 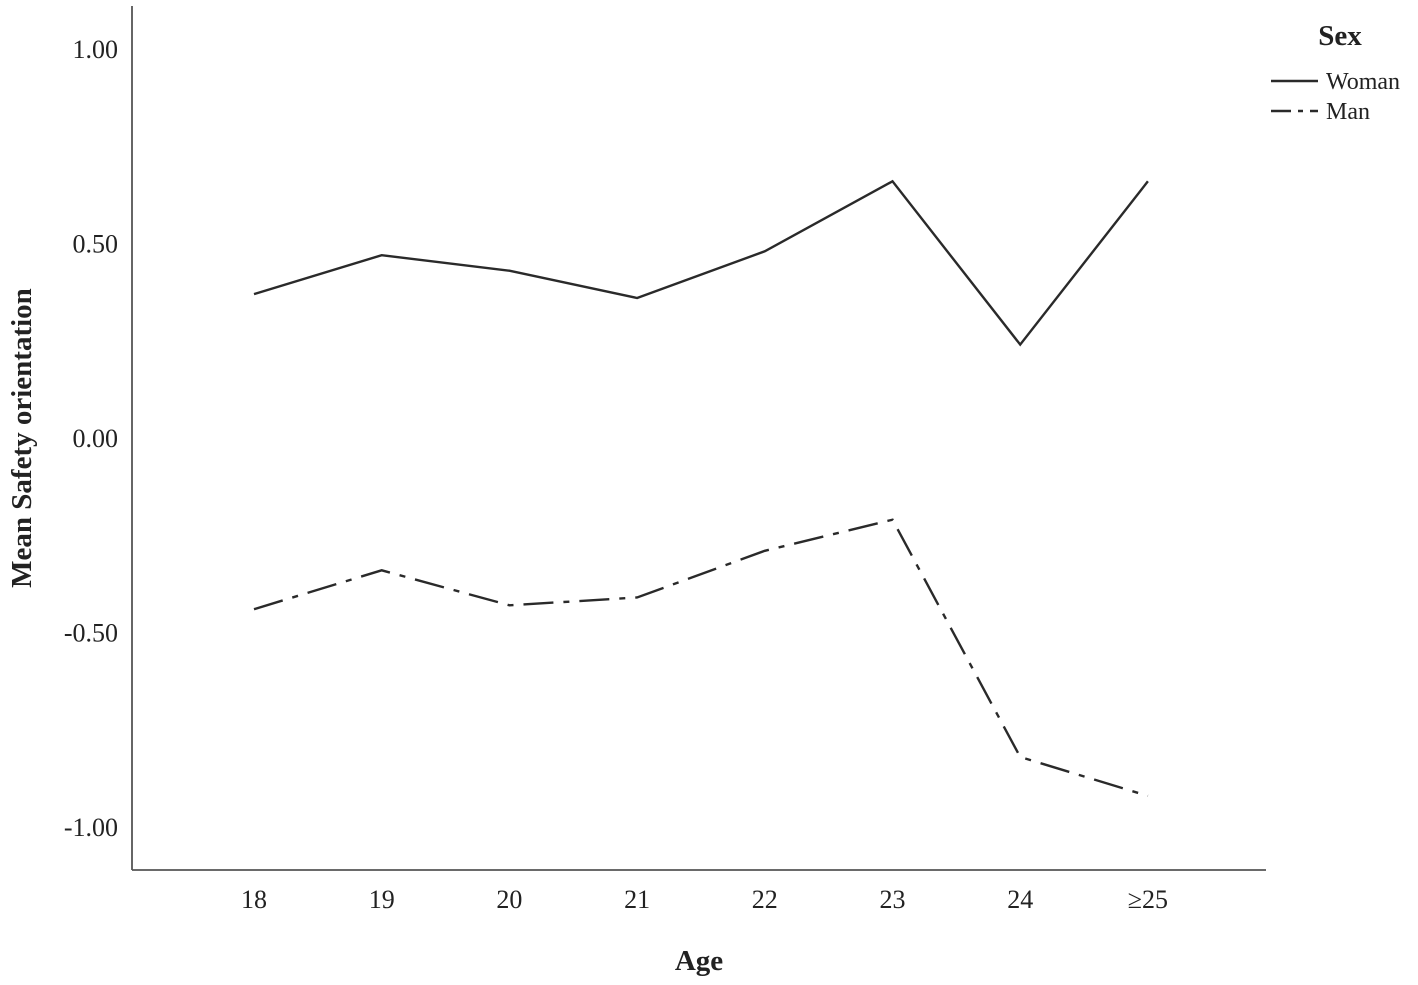 What do you see at coordinates (637, 899) in the screenshot?
I see `x-tick-label: 21` at bounding box center [637, 899].